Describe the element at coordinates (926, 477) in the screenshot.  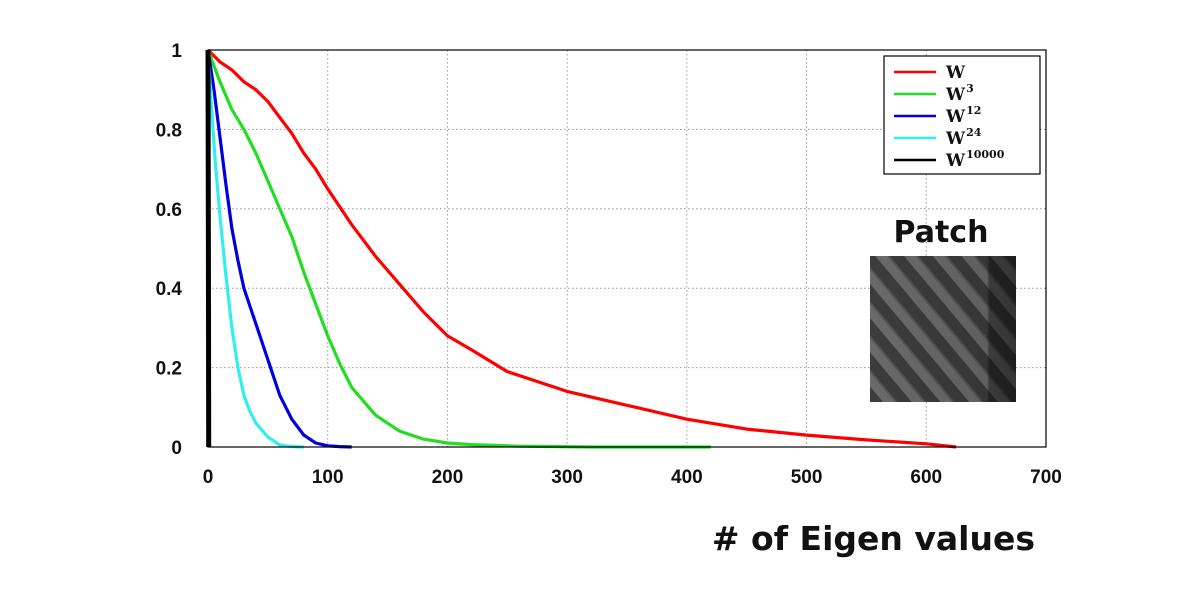
I see `x-tick-label: 600` at that location.